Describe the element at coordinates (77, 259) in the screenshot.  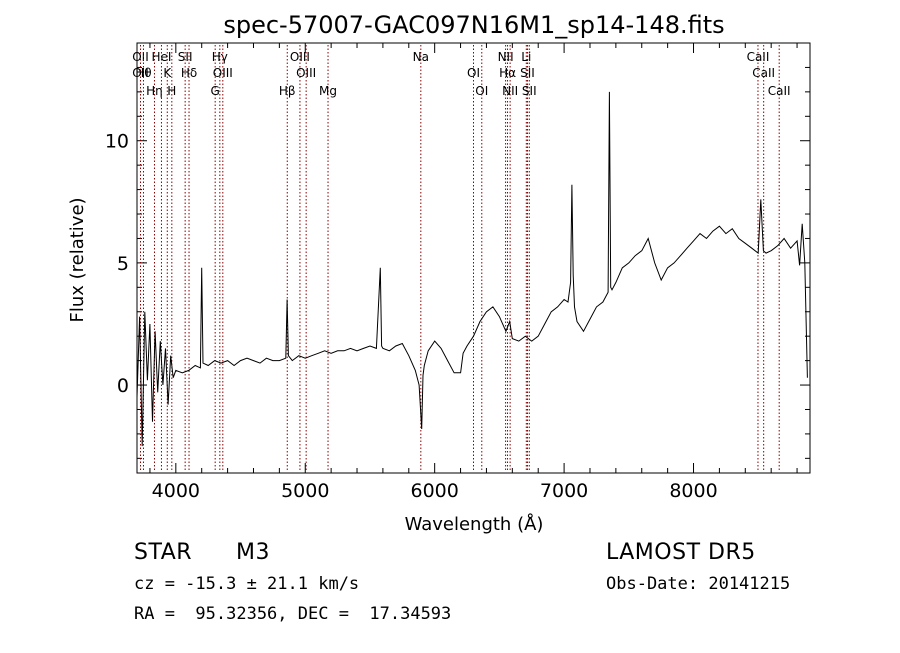
I see `y-axis-label: Flux (relative)` at that location.